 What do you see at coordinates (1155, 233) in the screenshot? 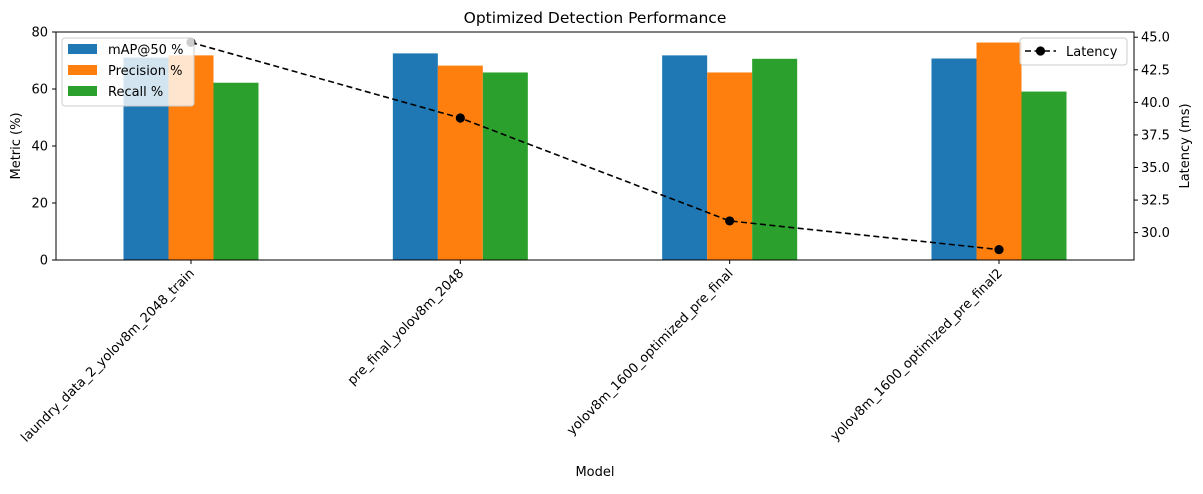
I see `y2-tick-label-1: 30.0` at bounding box center [1155, 233].